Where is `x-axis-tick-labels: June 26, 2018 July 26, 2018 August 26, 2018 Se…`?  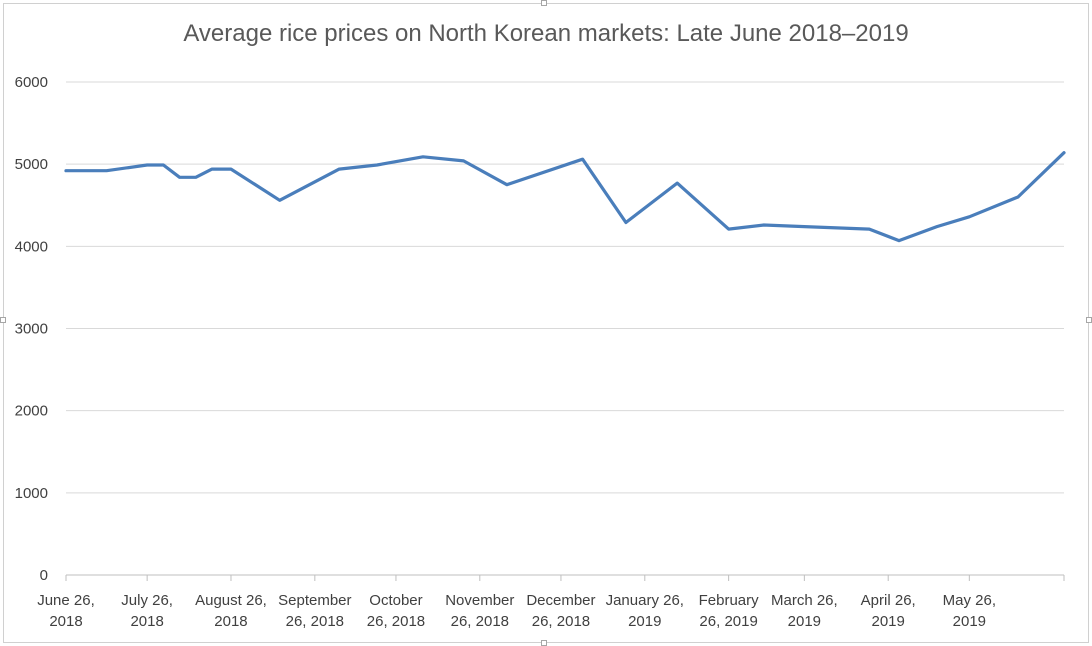 x-axis-tick-labels: June 26, 2018 July 26, 2018 August 26, 2018 Se… is located at coordinates (516, 611).